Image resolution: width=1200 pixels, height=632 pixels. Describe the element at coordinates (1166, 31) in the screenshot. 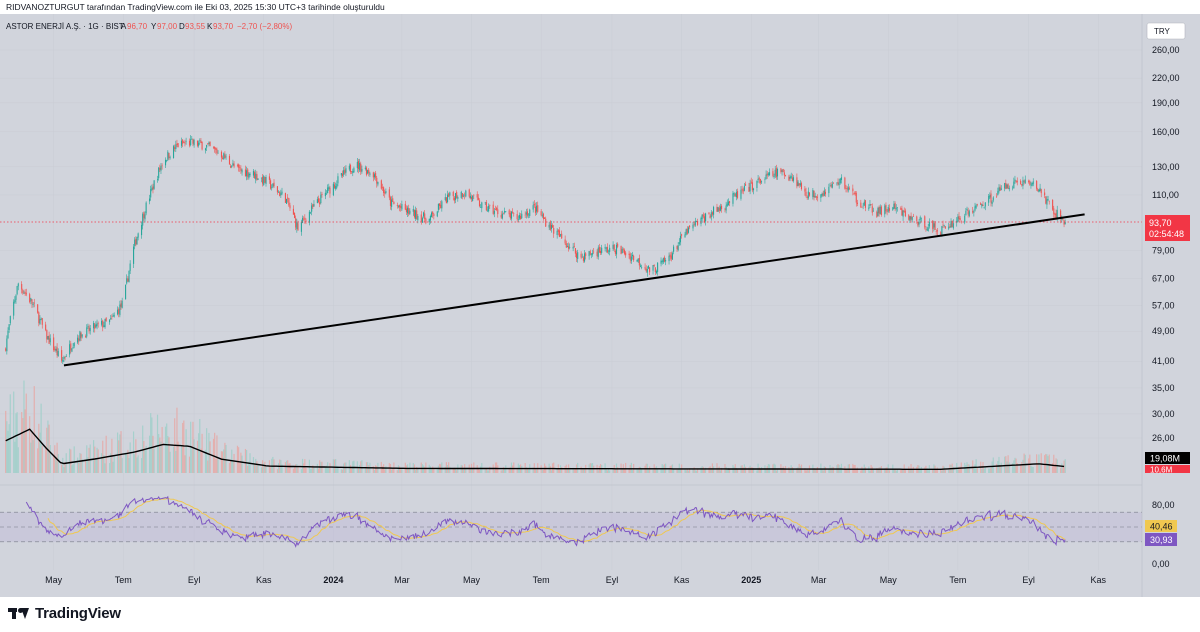

I see `currency-badge` at that location.